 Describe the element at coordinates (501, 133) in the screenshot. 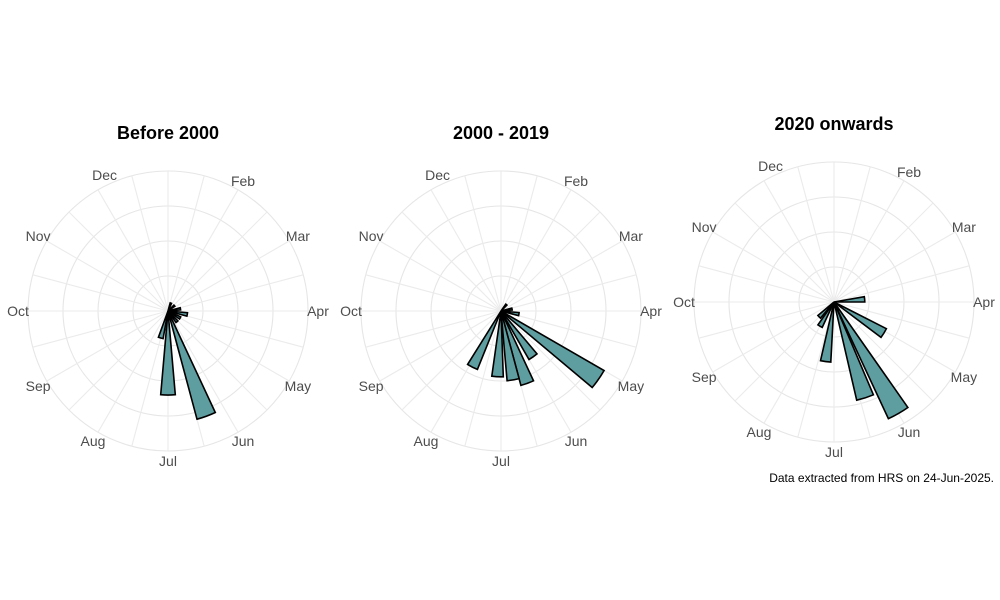

I see `panel-title: 2000 - 2019` at that location.